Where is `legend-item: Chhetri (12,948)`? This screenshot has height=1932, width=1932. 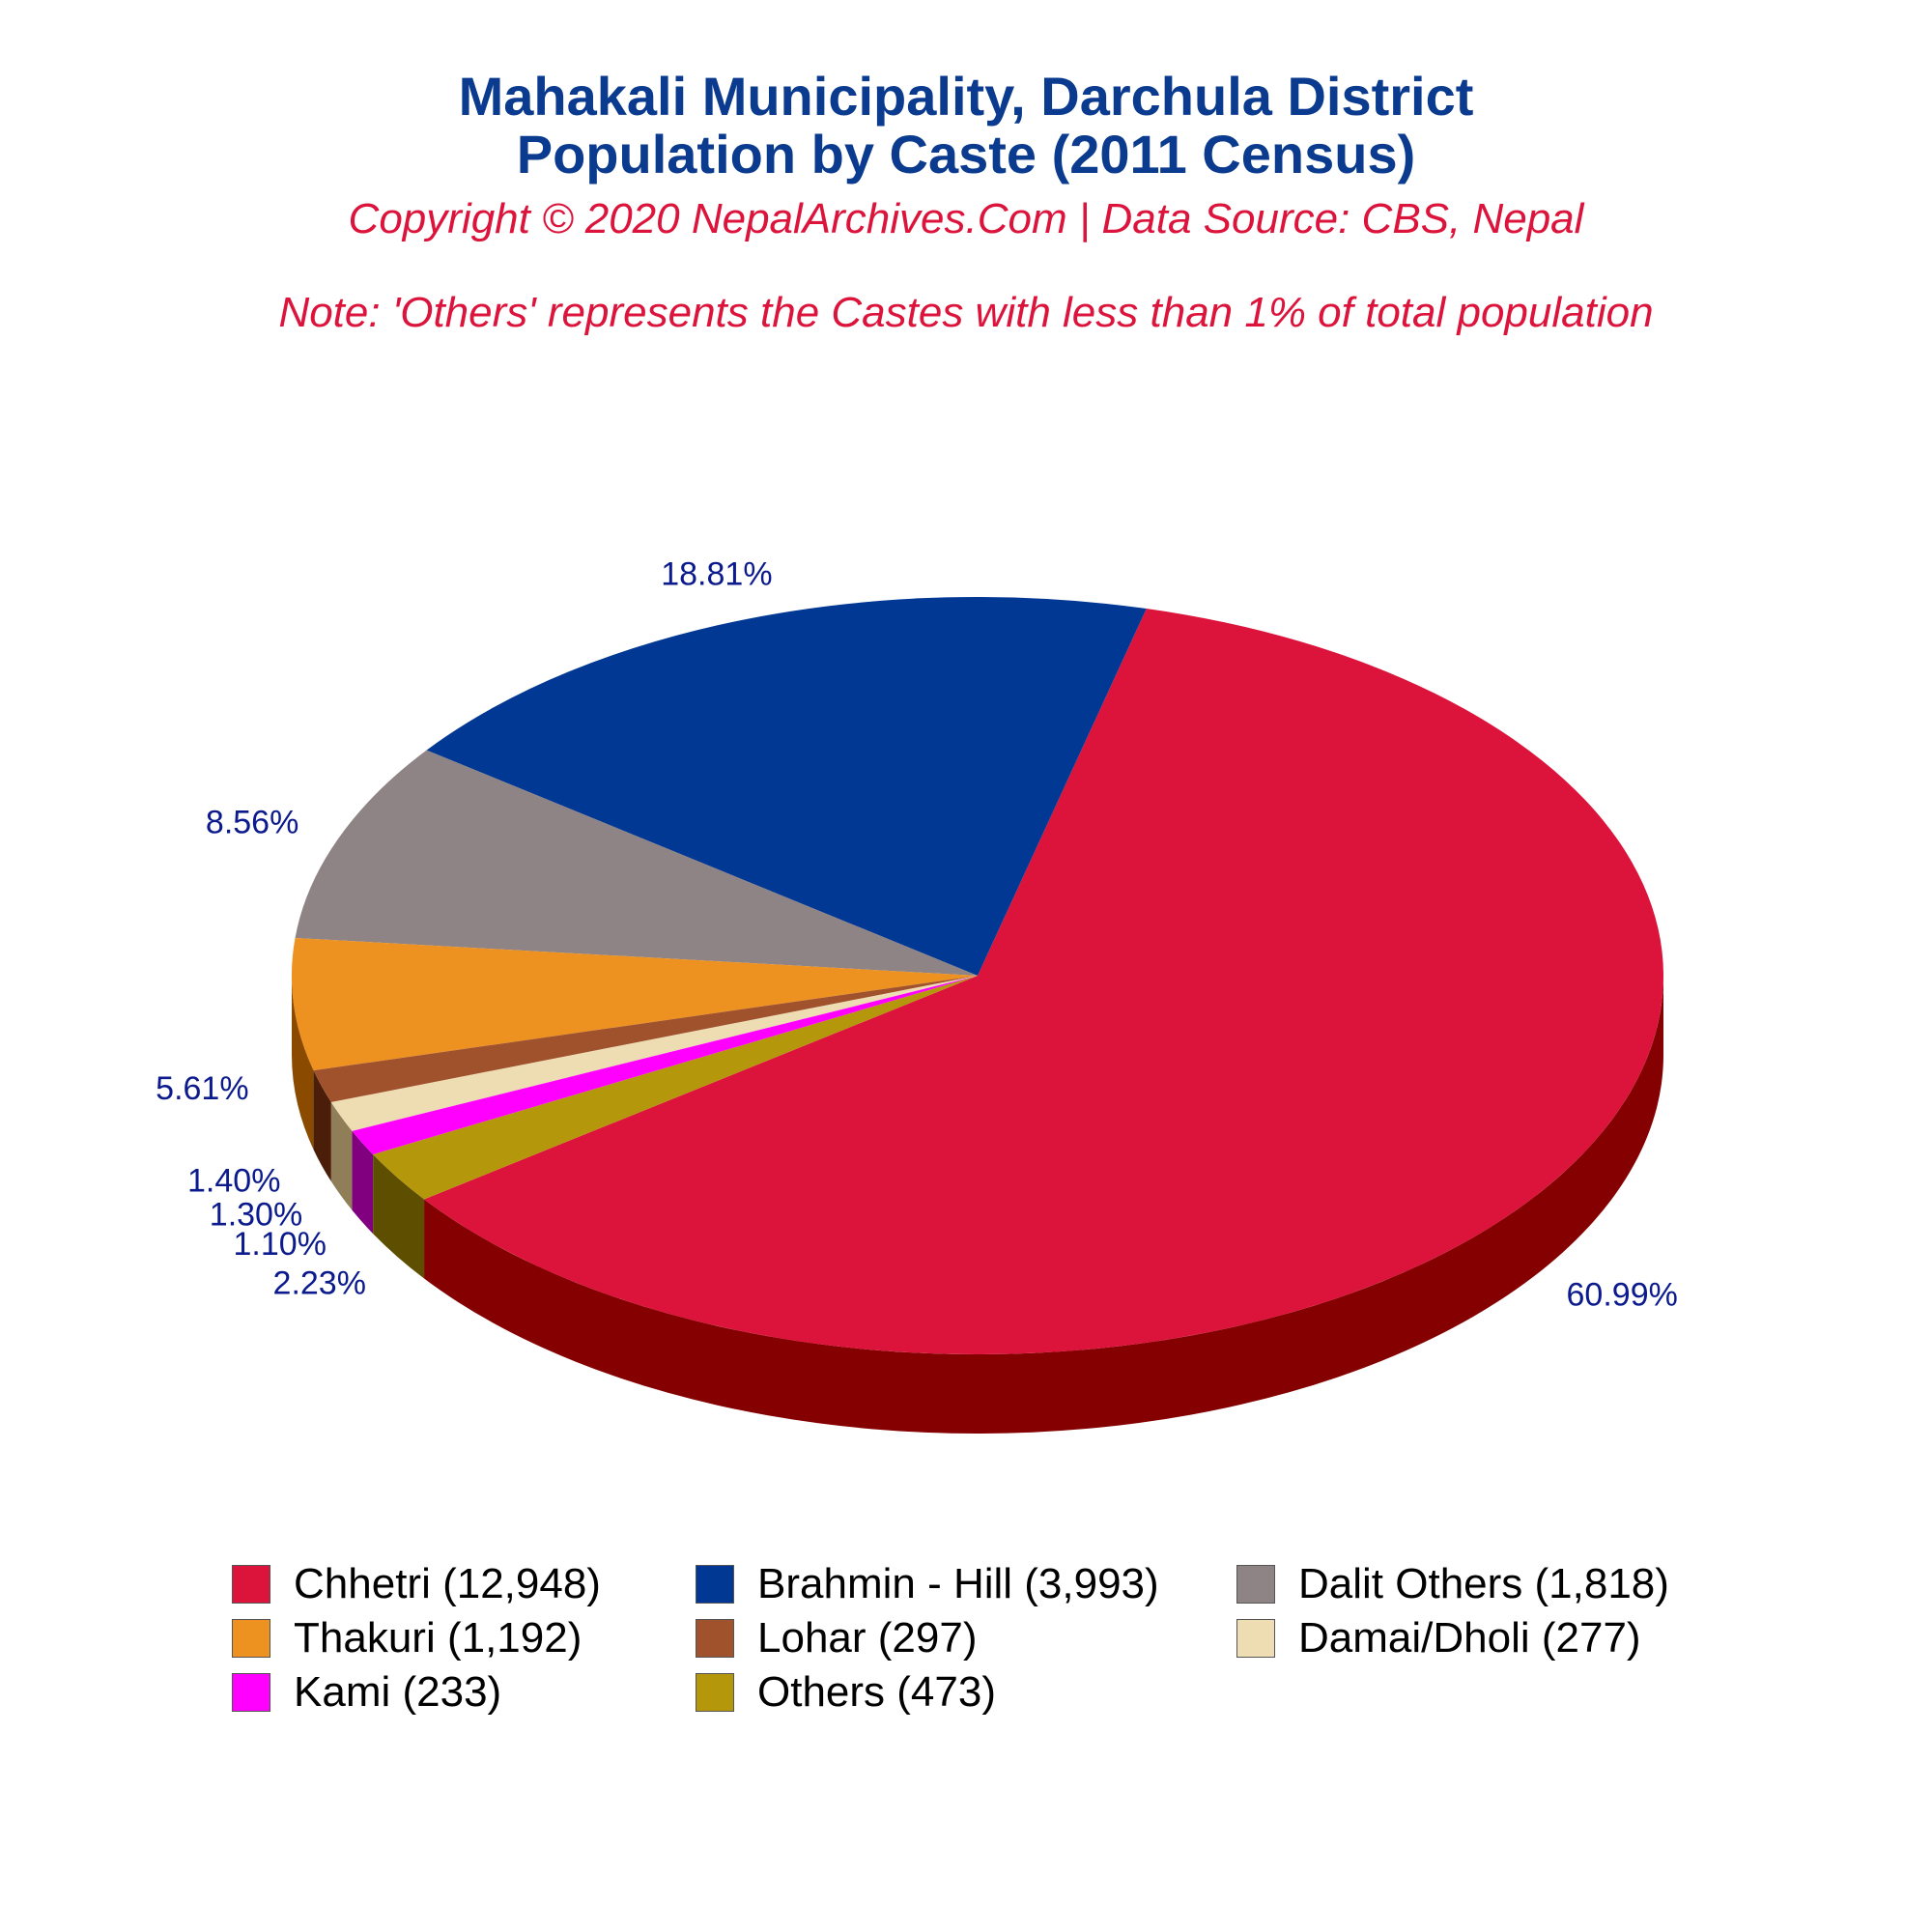
legend-item: Chhetri (12,948) is located at coordinates (464, 1583).